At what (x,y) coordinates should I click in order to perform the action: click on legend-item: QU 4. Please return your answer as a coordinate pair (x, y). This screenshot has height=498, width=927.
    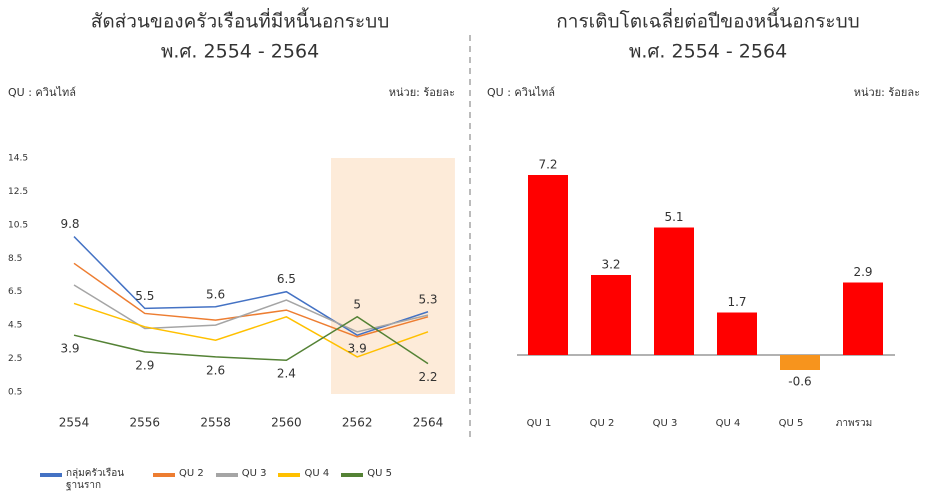
    Looking at the image, I should click on (303, 480).